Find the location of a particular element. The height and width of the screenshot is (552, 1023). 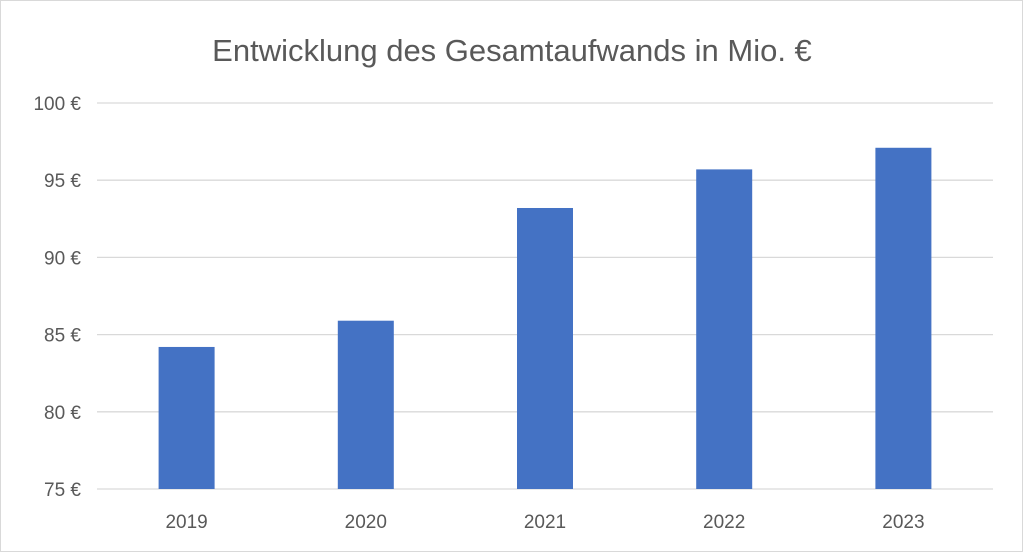

bar-2021 is located at coordinates (545, 348).